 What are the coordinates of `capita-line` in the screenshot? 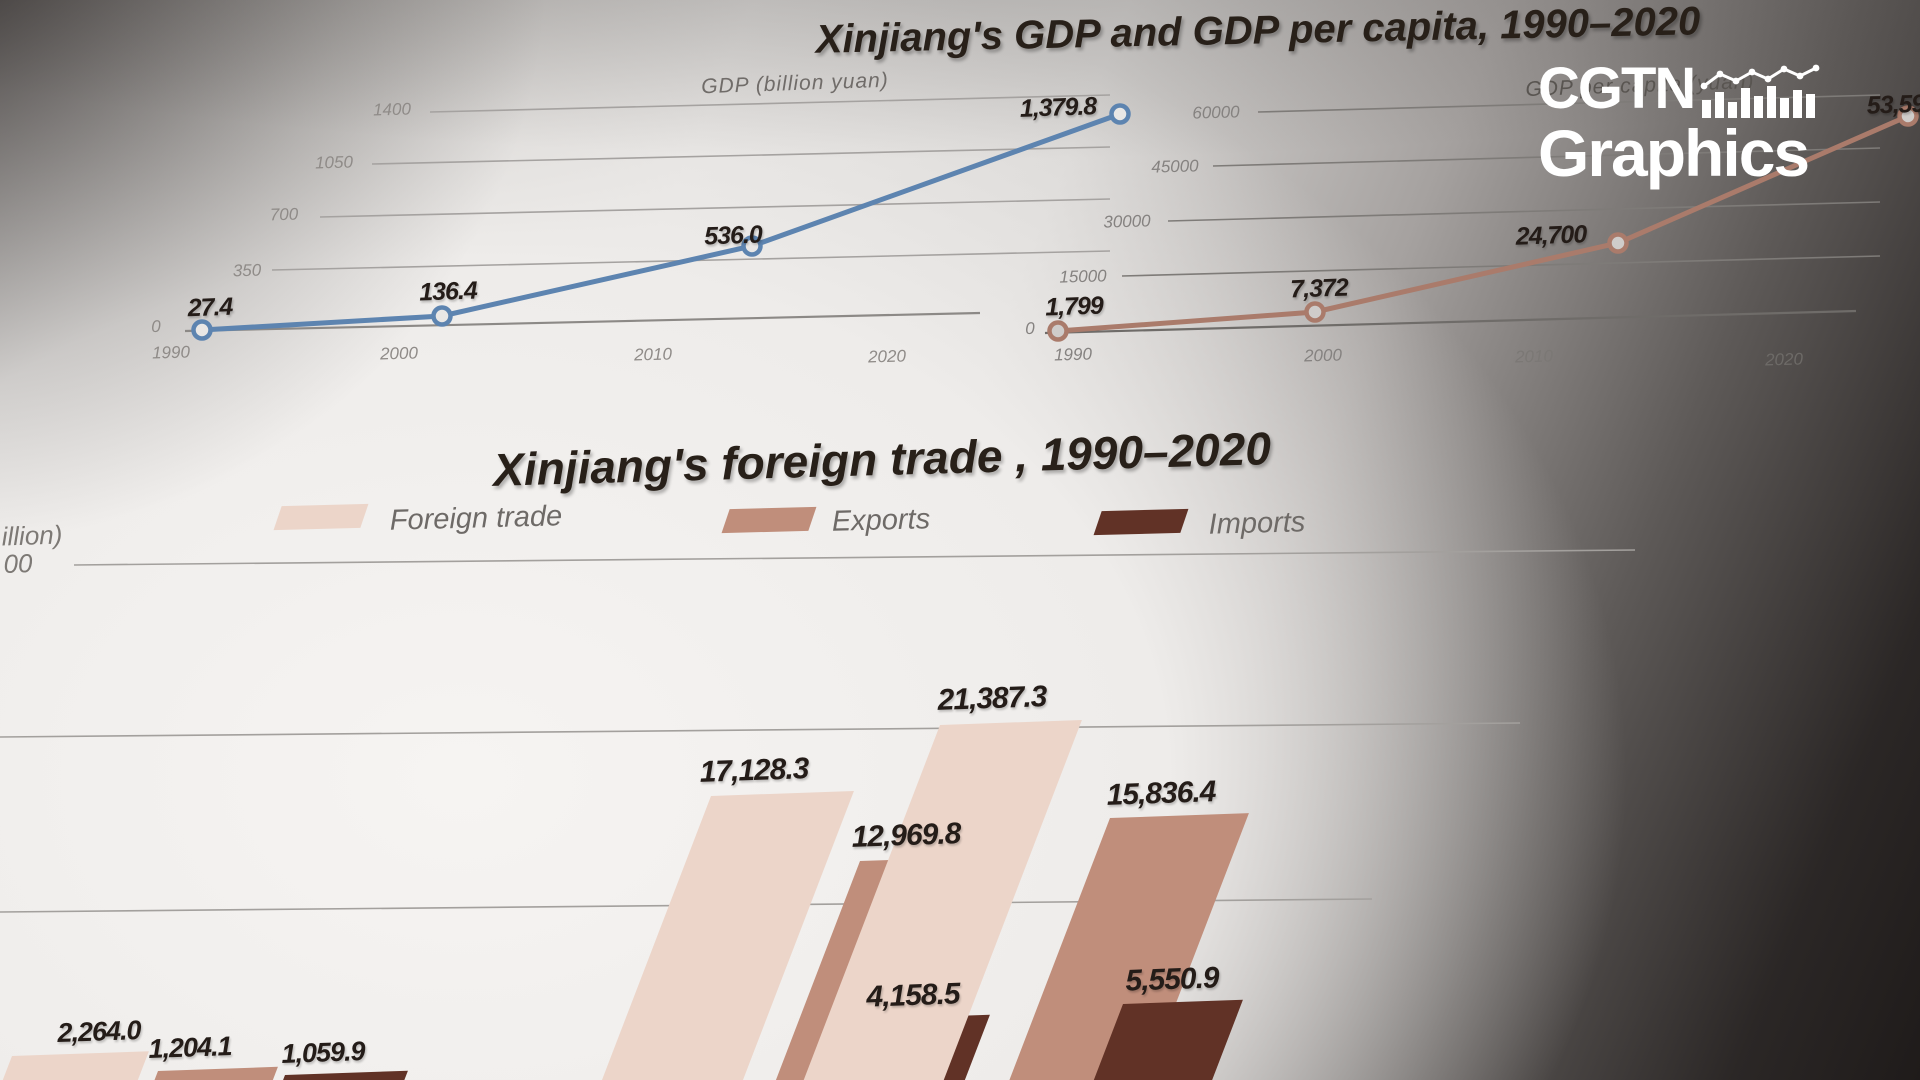 It's located at (1483, 223).